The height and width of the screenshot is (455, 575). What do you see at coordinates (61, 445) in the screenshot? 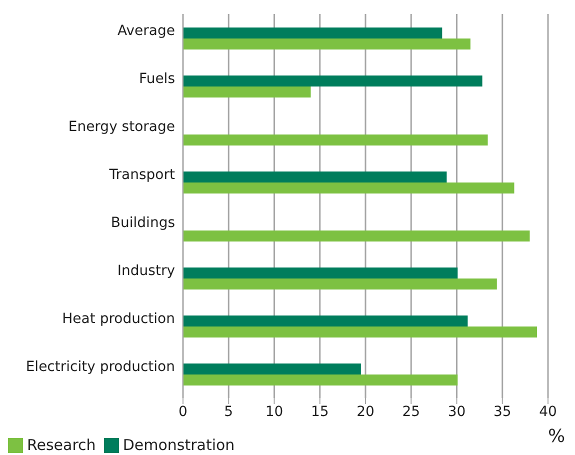
I see `legend-label: Research` at bounding box center [61, 445].